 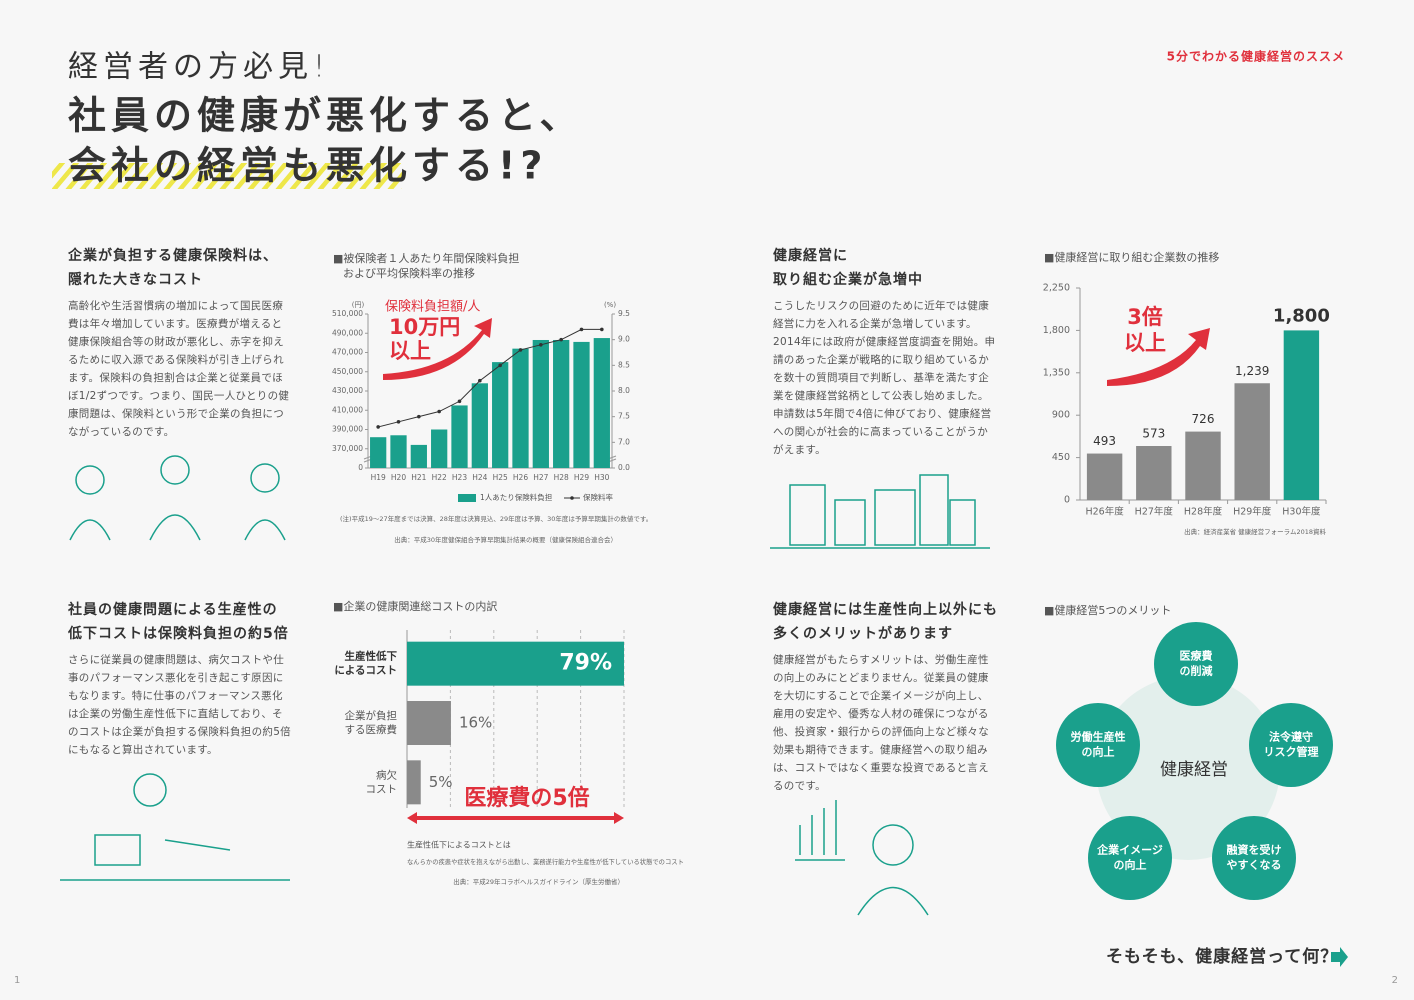 What do you see at coordinates (378, 477) in the screenshot?
I see `x-tick-label: H19` at bounding box center [378, 477].